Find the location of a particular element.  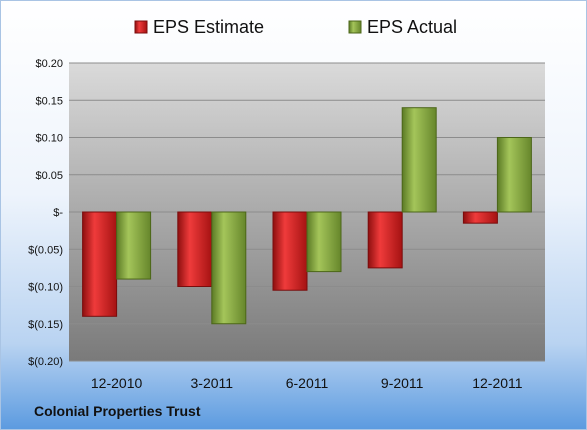

y-tick-label: $0.10 is located at coordinates (49, 139).